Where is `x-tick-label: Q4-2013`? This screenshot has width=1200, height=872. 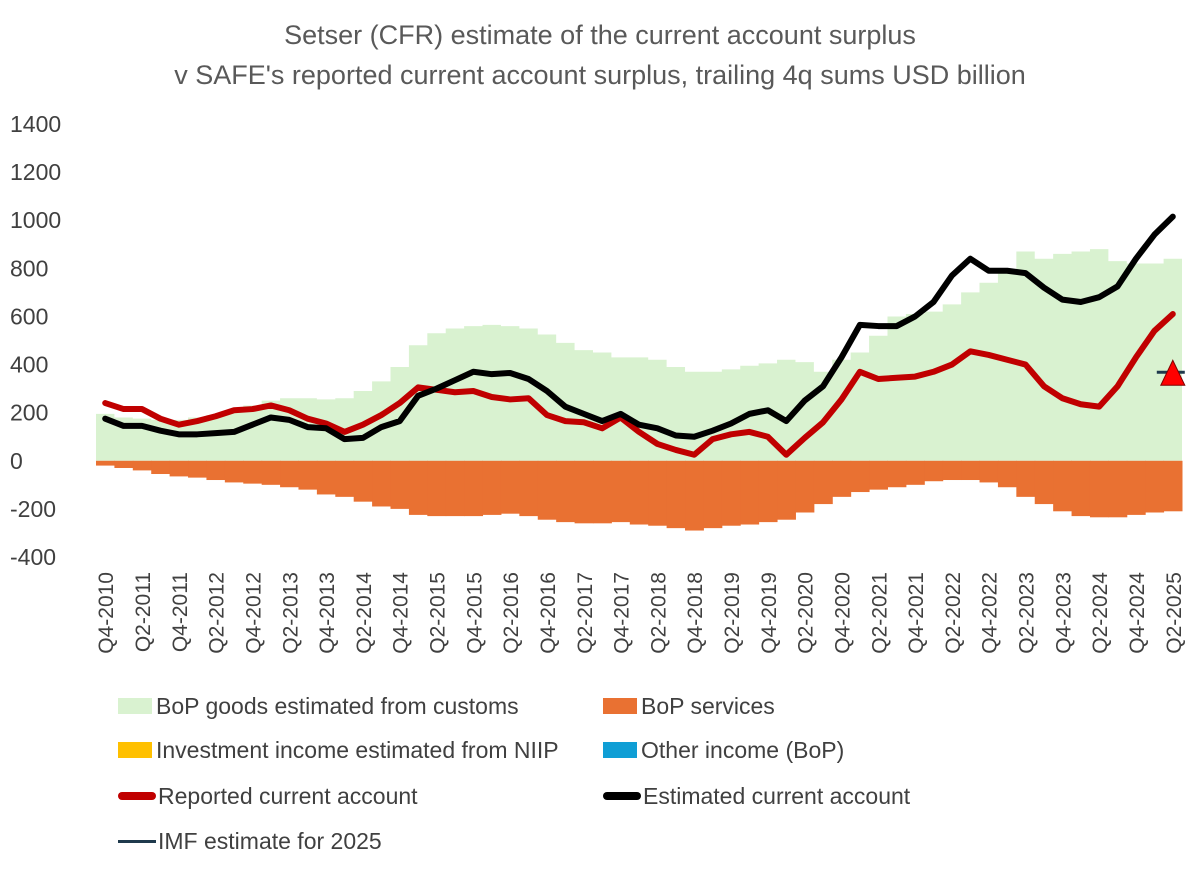 x-tick-label: Q4-2013 is located at coordinates (327, 613).